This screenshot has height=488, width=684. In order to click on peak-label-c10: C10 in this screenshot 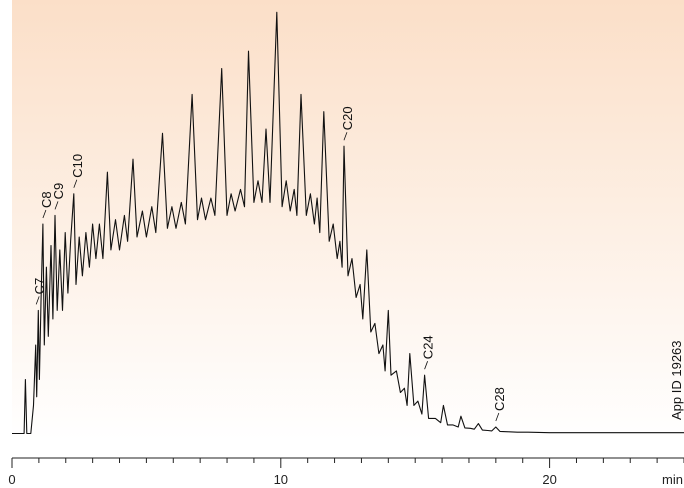, I will do `click(77, 171)`.